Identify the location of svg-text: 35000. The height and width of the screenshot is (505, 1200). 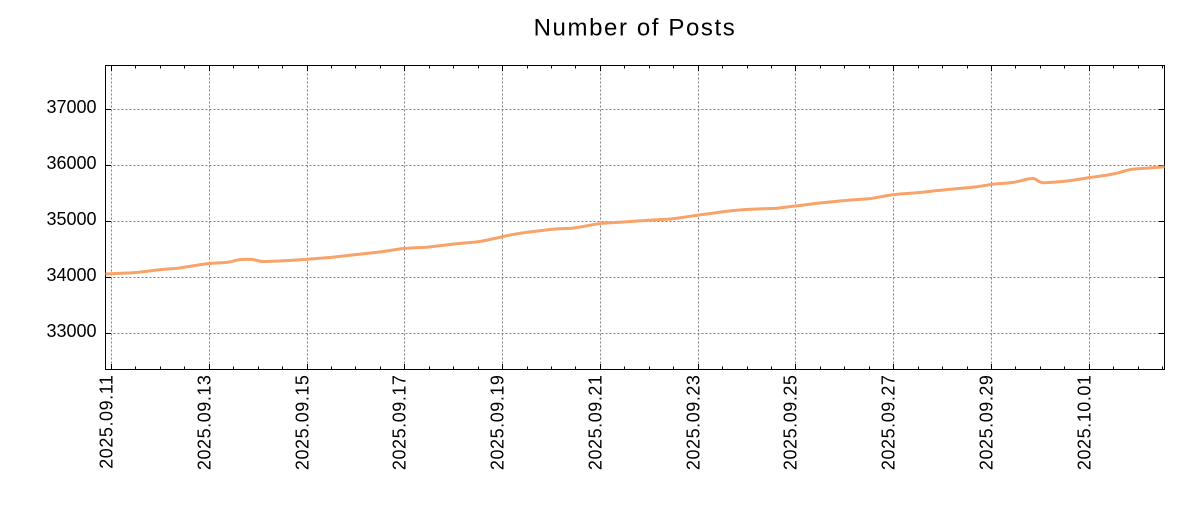
(71, 219).